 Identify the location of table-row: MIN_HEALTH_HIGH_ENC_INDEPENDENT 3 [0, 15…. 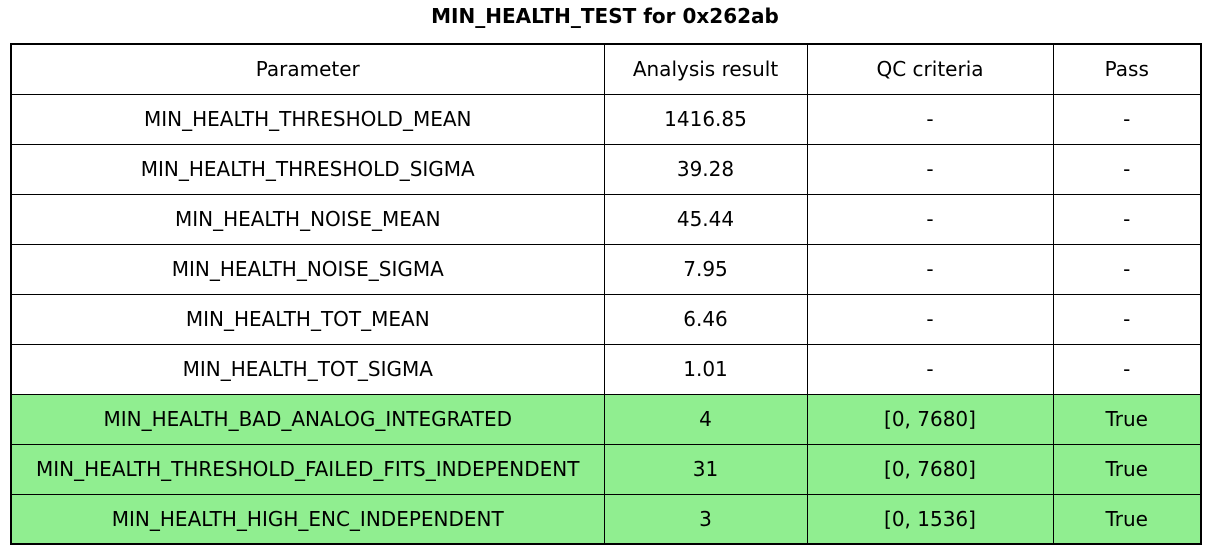
(606, 519).